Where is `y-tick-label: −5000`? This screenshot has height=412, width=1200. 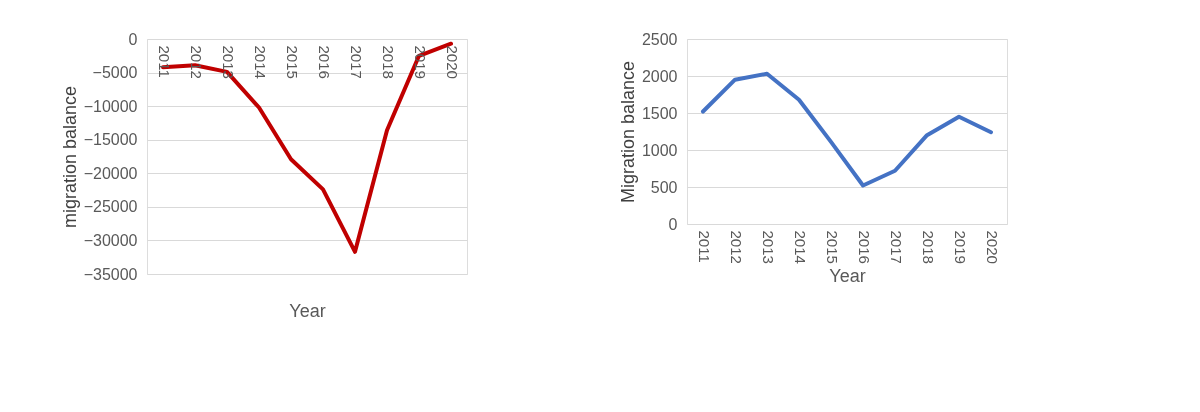 y-tick-label: −5000 is located at coordinates (115, 73).